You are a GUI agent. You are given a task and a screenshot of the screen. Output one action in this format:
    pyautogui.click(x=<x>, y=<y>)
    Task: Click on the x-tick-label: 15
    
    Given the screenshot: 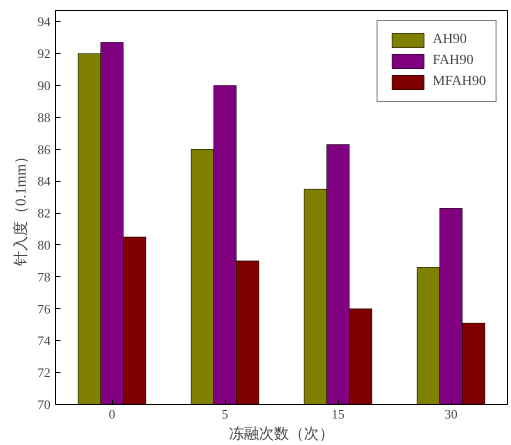 What is the action you would take?
    pyautogui.click(x=338, y=414)
    